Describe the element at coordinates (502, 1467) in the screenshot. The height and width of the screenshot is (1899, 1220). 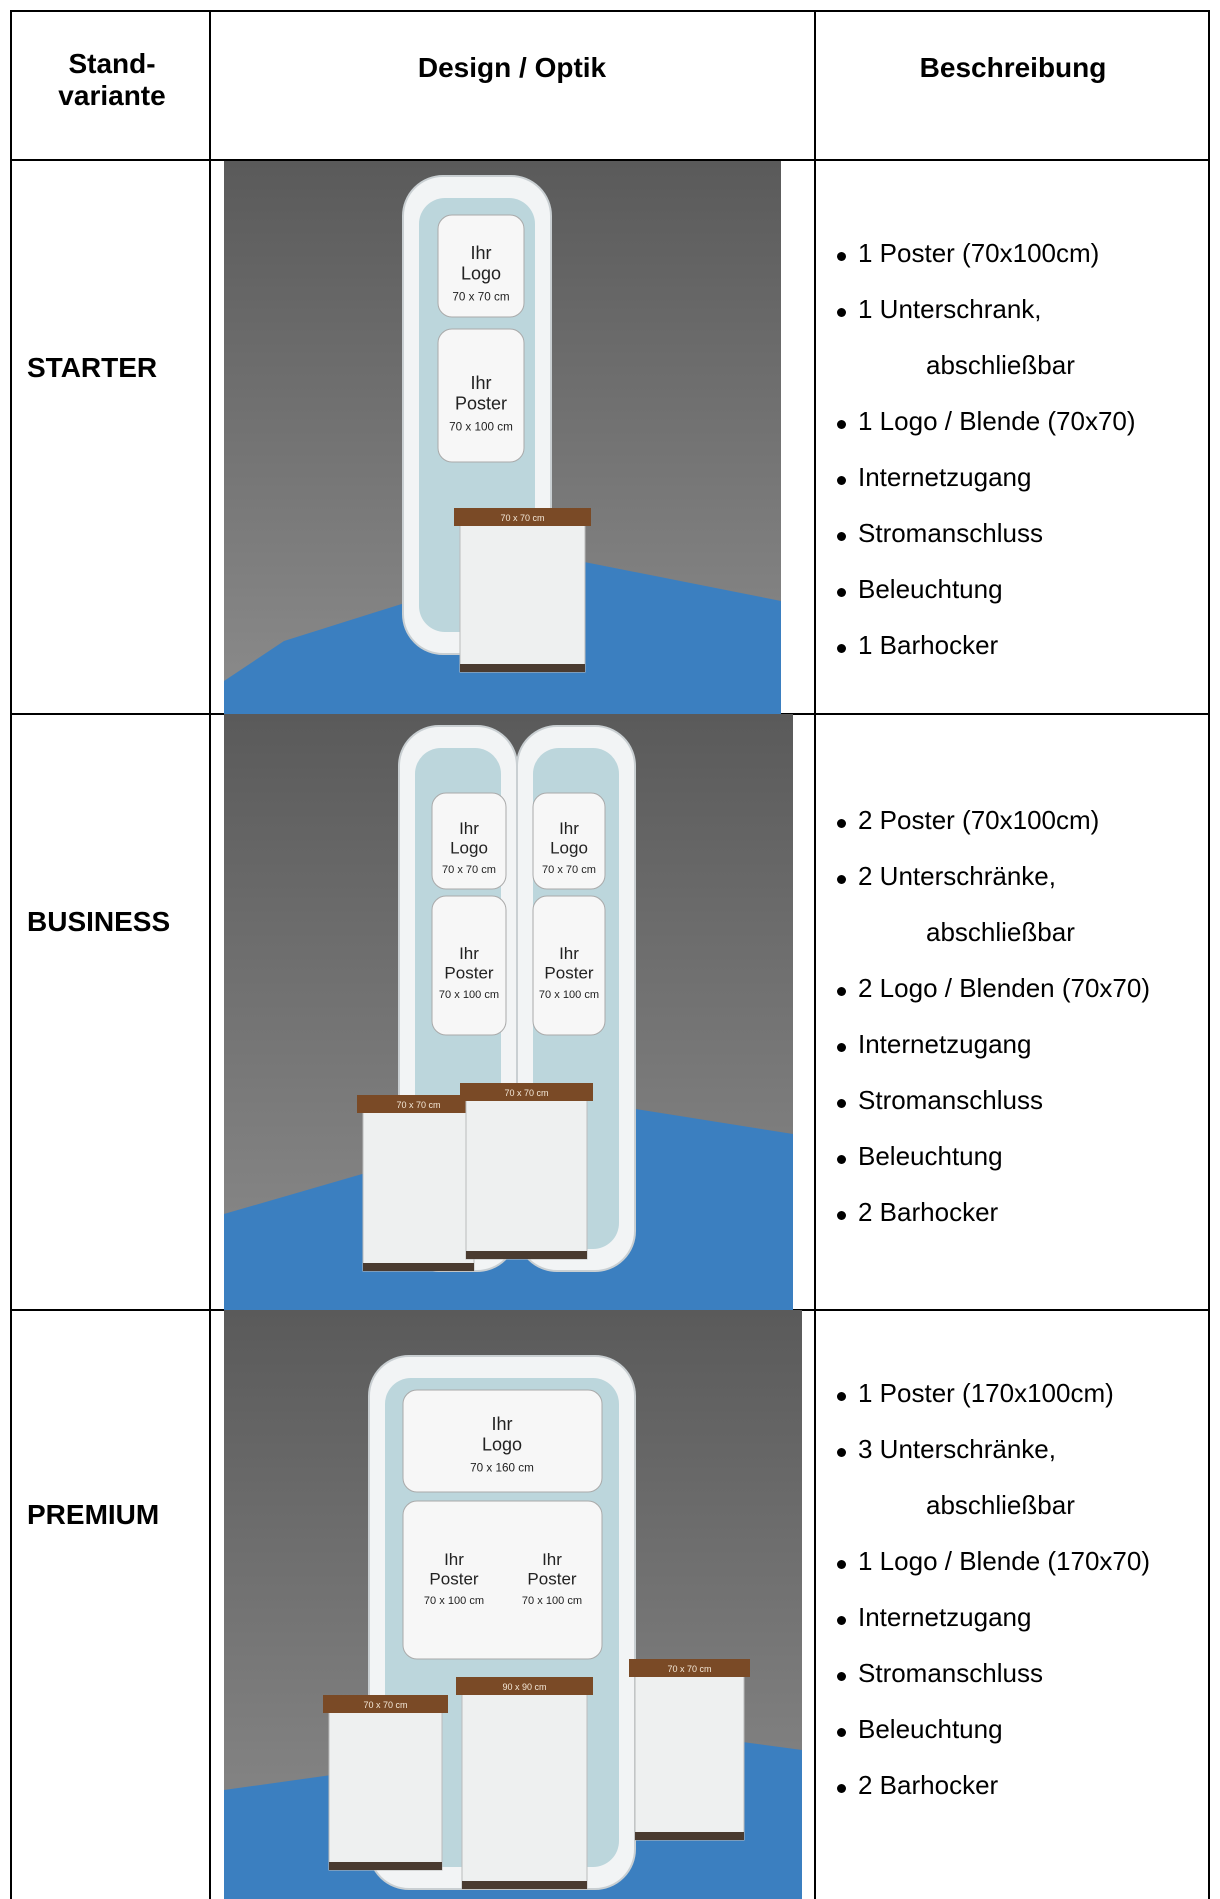
I see `panel-label: 70 x 160 cm` at that location.